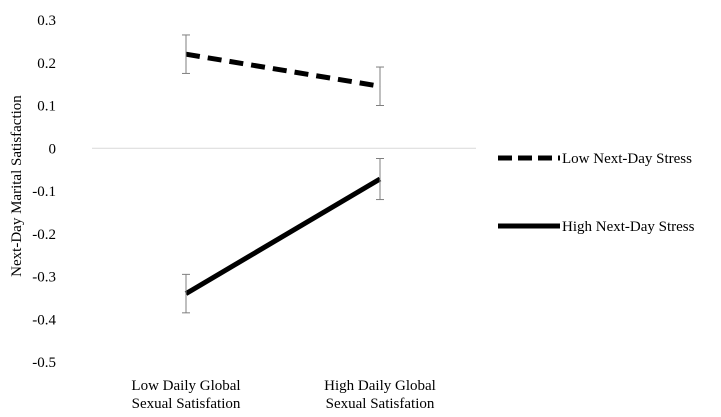  I want to click on legend-item: Low Next-Day Stress, so click(595, 159).